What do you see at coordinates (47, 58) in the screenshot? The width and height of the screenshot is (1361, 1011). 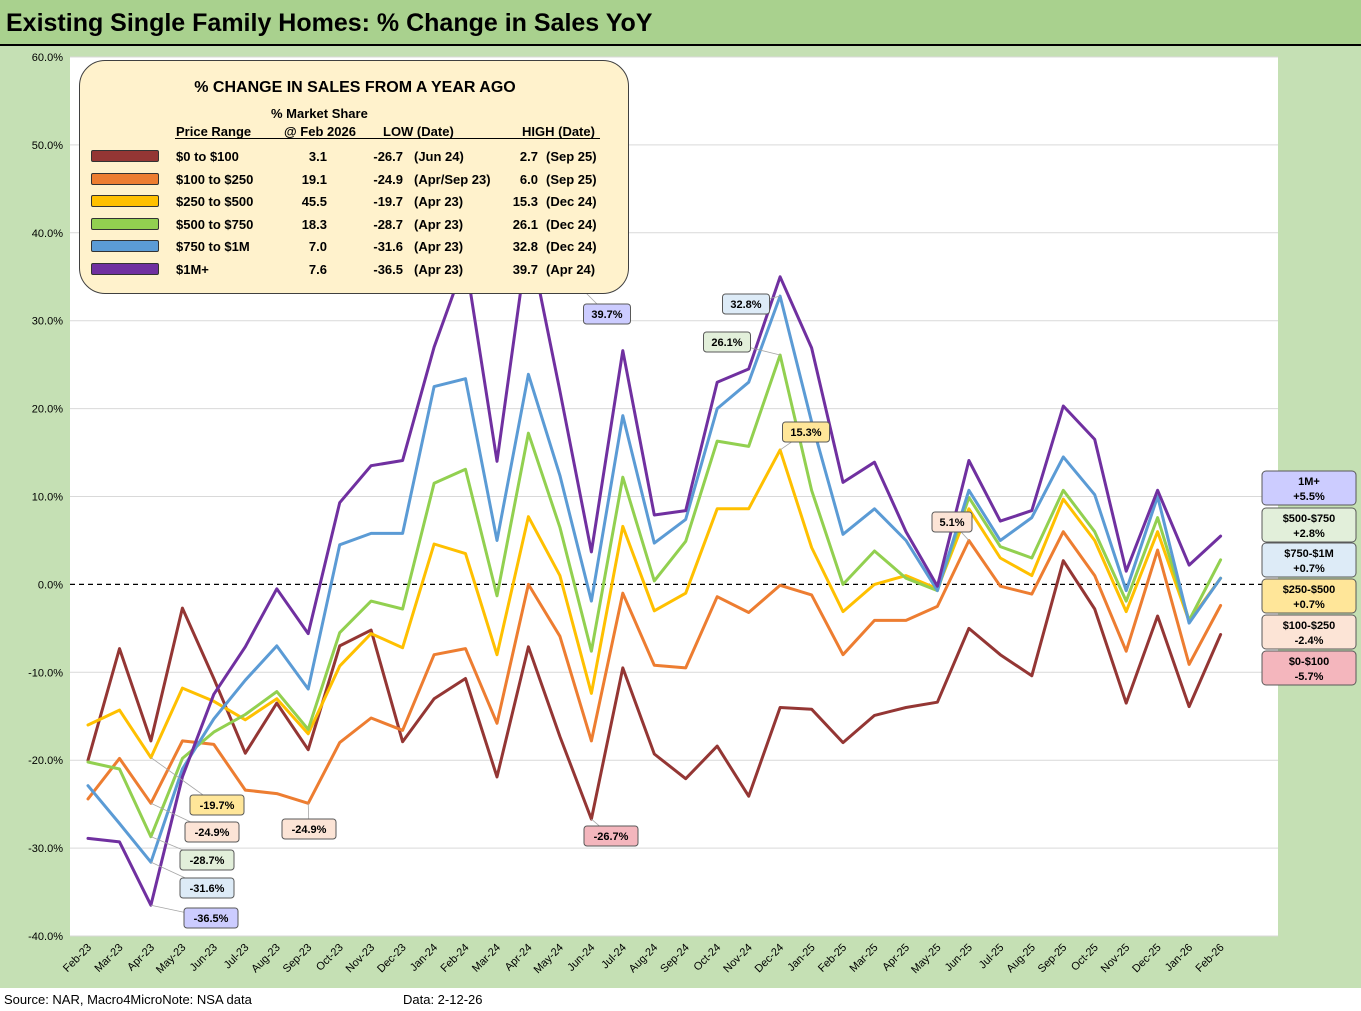 I see `y-tick-label: 60.0%` at bounding box center [47, 58].